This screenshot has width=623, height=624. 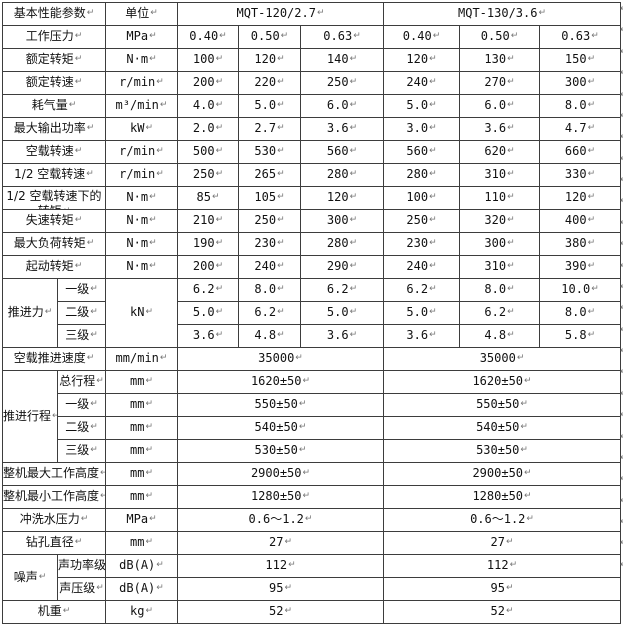 I want to click on value-cell-merged: 1620±50↵, so click(x=280, y=382).